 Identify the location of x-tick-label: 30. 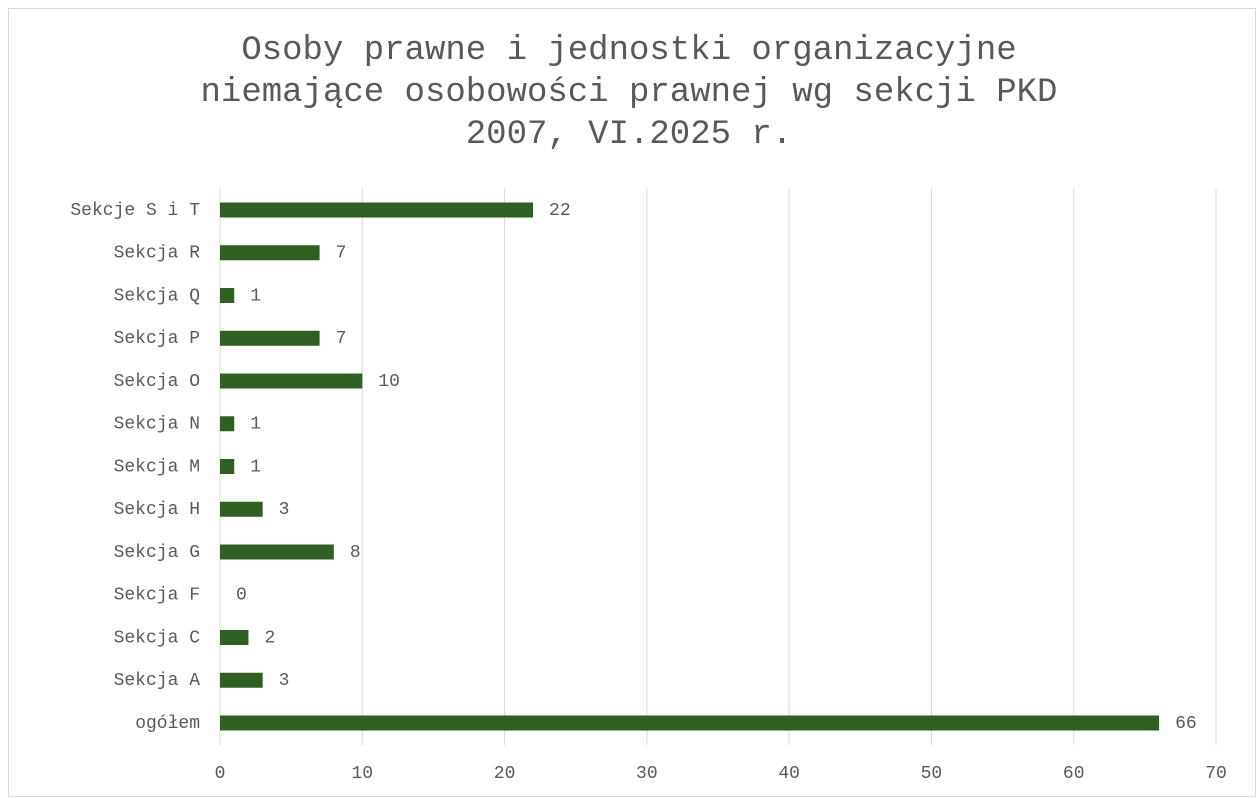
(647, 774).